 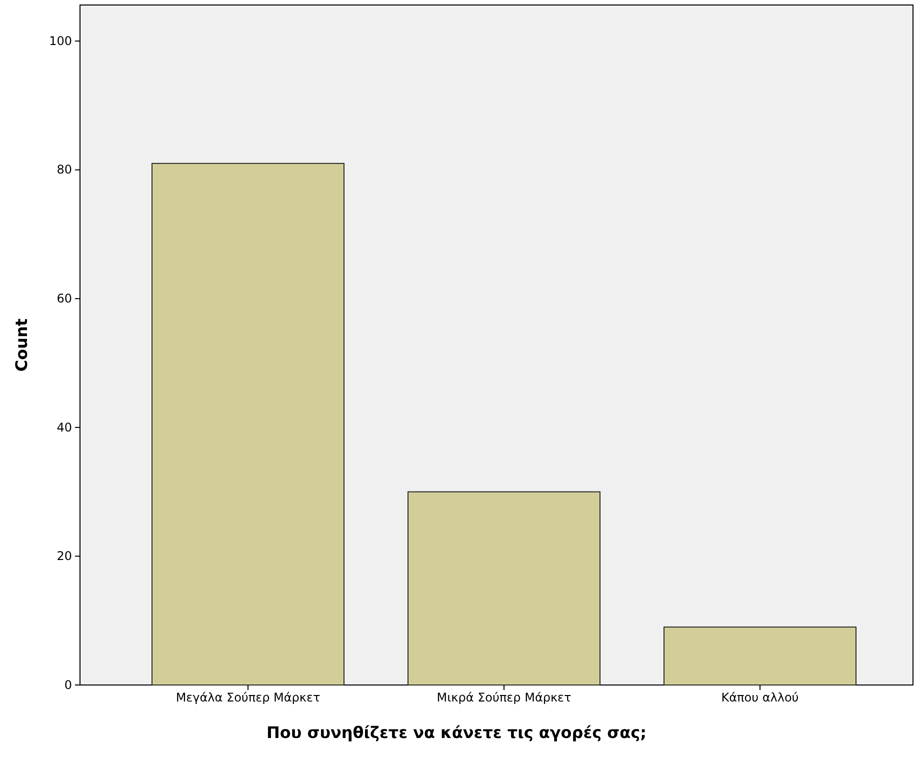 I want to click on x-tick-label: Κάπου αλλού, so click(x=760, y=697).